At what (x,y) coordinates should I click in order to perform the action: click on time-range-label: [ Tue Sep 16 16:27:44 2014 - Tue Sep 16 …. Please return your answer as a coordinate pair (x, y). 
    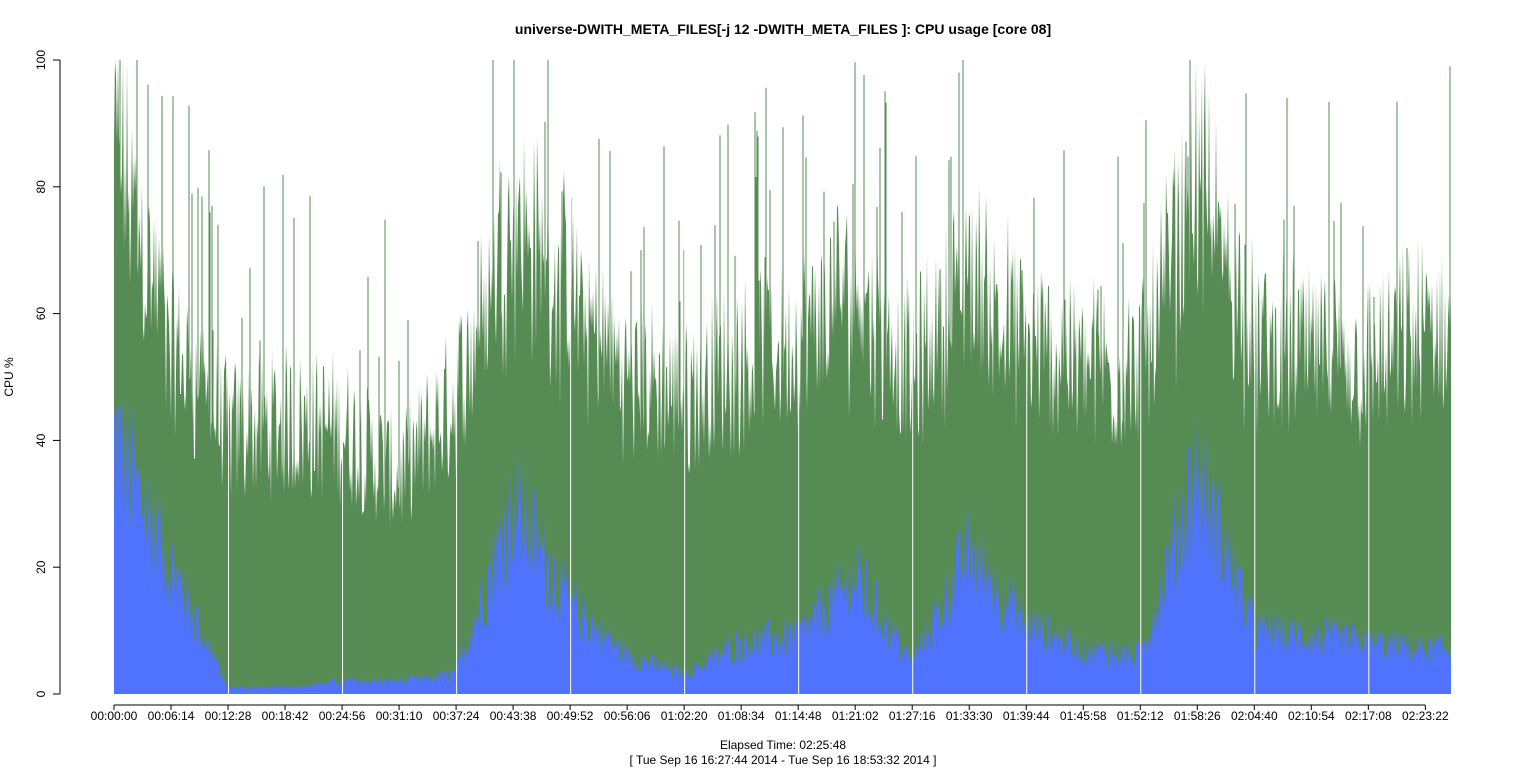
    Looking at the image, I should click on (783, 760).